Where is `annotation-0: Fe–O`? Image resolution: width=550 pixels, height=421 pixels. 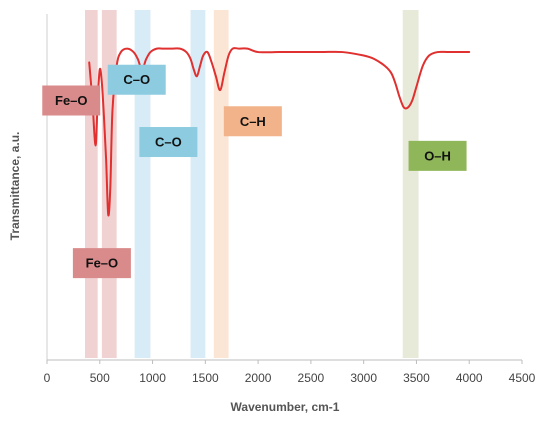
annotation-0: Fe–O is located at coordinates (71, 100).